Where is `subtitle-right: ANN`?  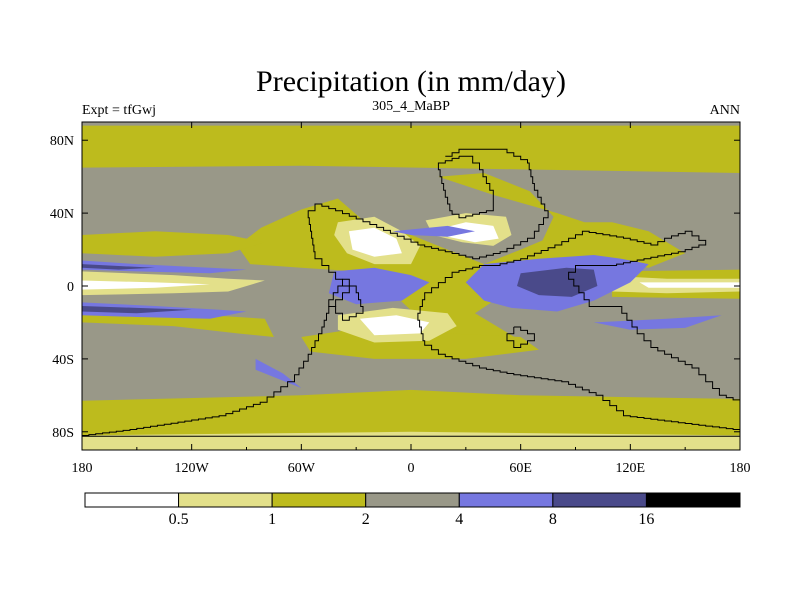 subtitle-right: ANN is located at coordinates (725, 110).